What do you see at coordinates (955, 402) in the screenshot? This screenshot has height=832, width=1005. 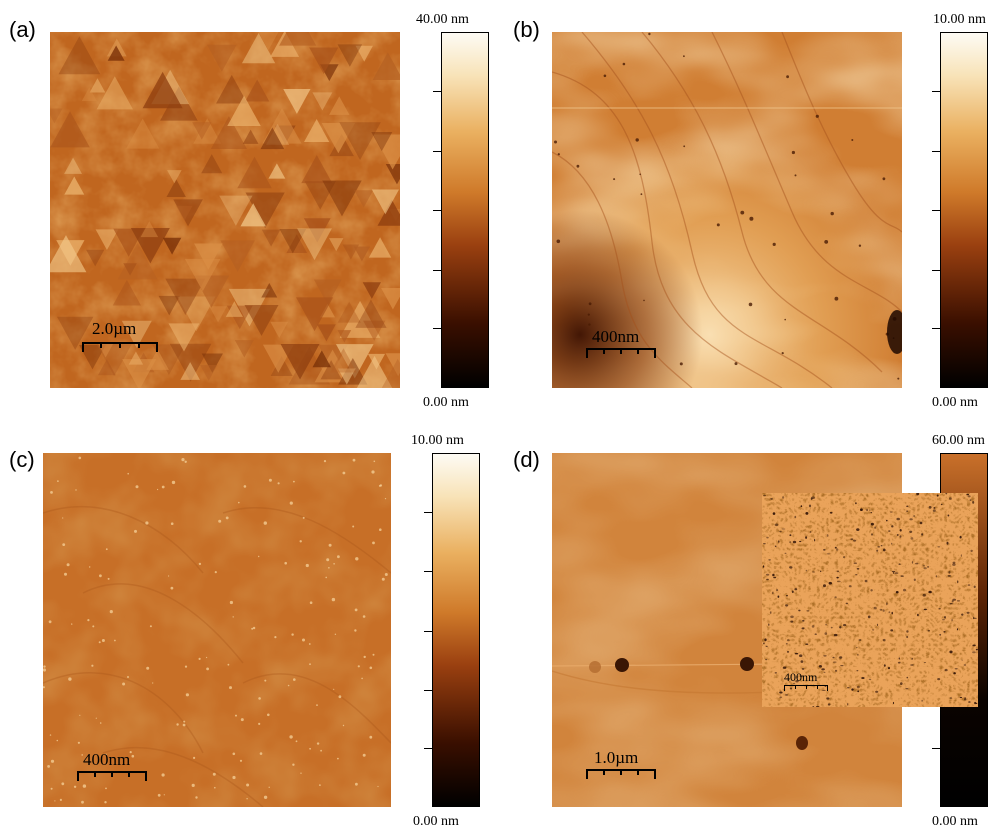 I see `colorbar-min-b: 0.00 nm` at bounding box center [955, 402].